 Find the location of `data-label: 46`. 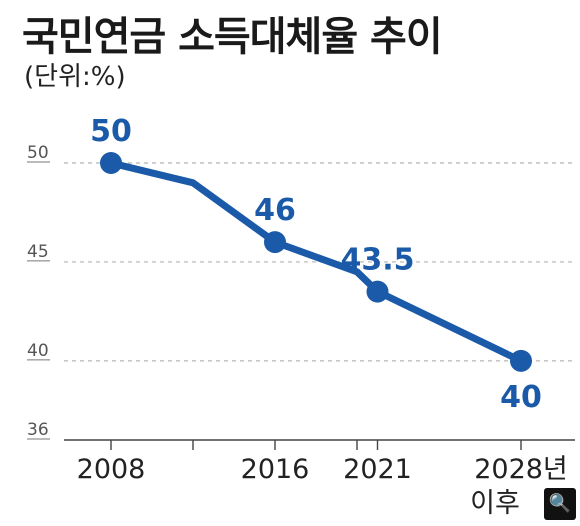

data-label: 46 is located at coordinates (275, 210).